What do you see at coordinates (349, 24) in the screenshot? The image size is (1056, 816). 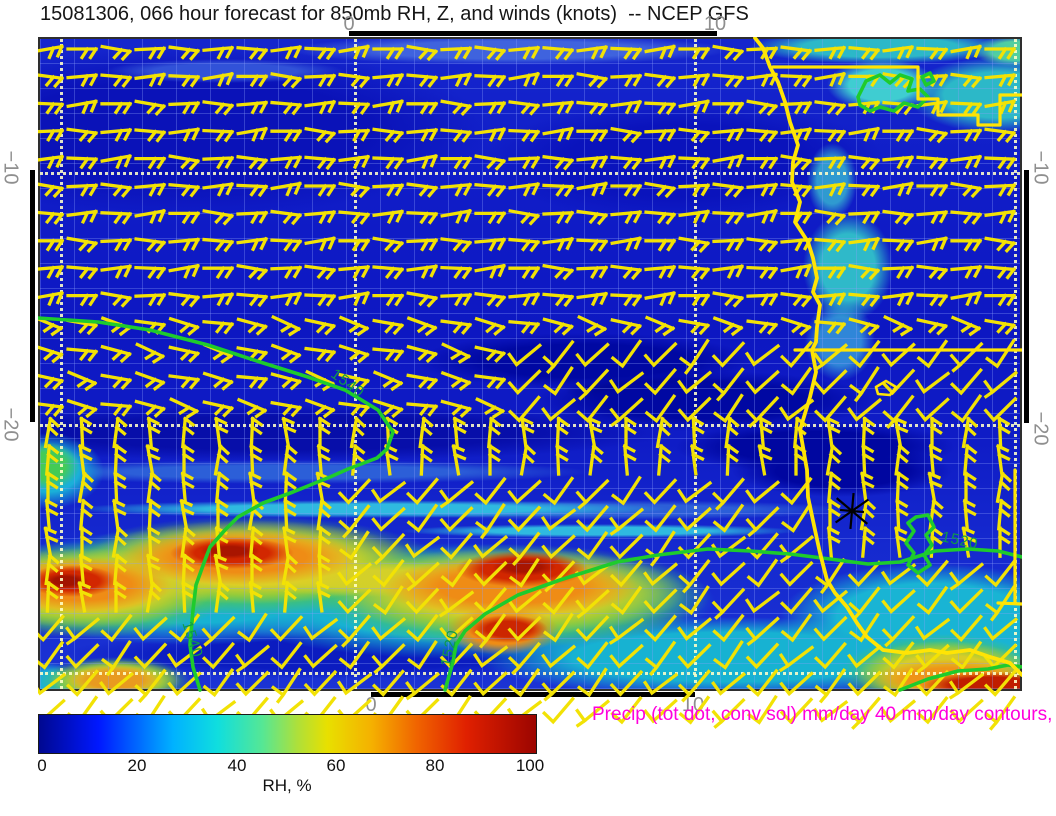 I see `x-tick-top-0: 0` at bounding box center [349, 24].